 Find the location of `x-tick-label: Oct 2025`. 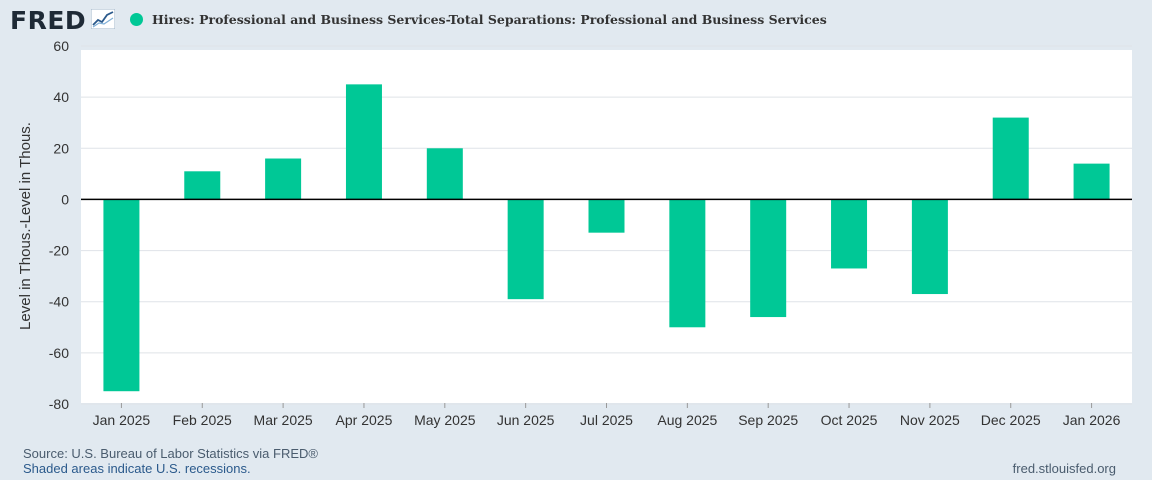

x-tick-label: Oct 2025 is located at coordinates (849, 420).